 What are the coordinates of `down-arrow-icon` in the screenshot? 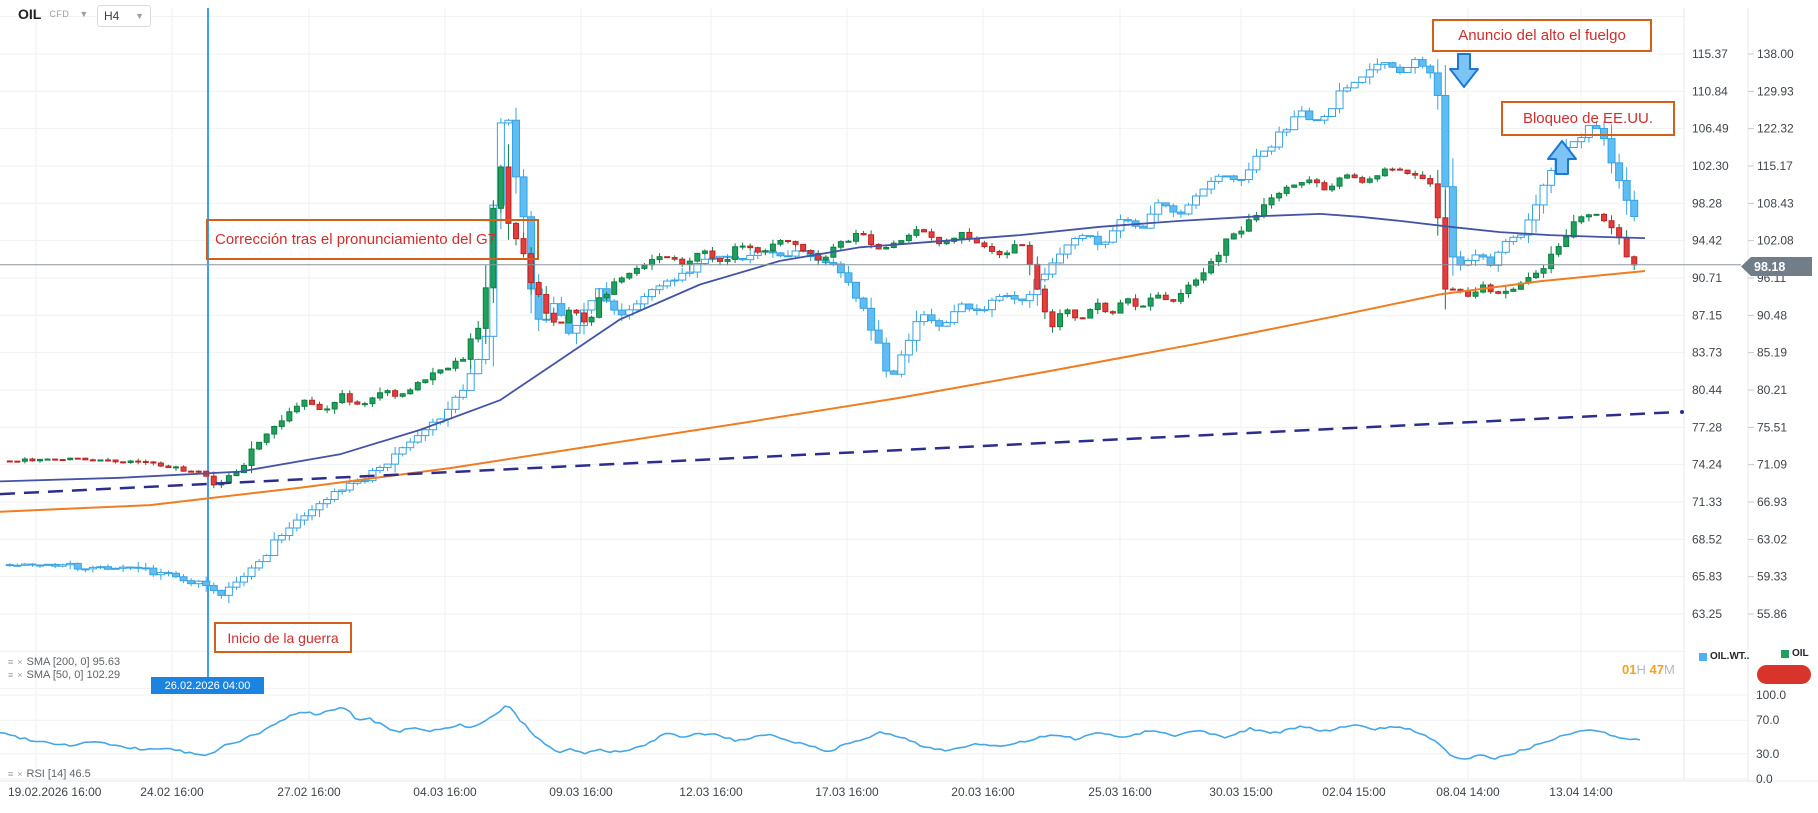 It's located at (1464, 71).